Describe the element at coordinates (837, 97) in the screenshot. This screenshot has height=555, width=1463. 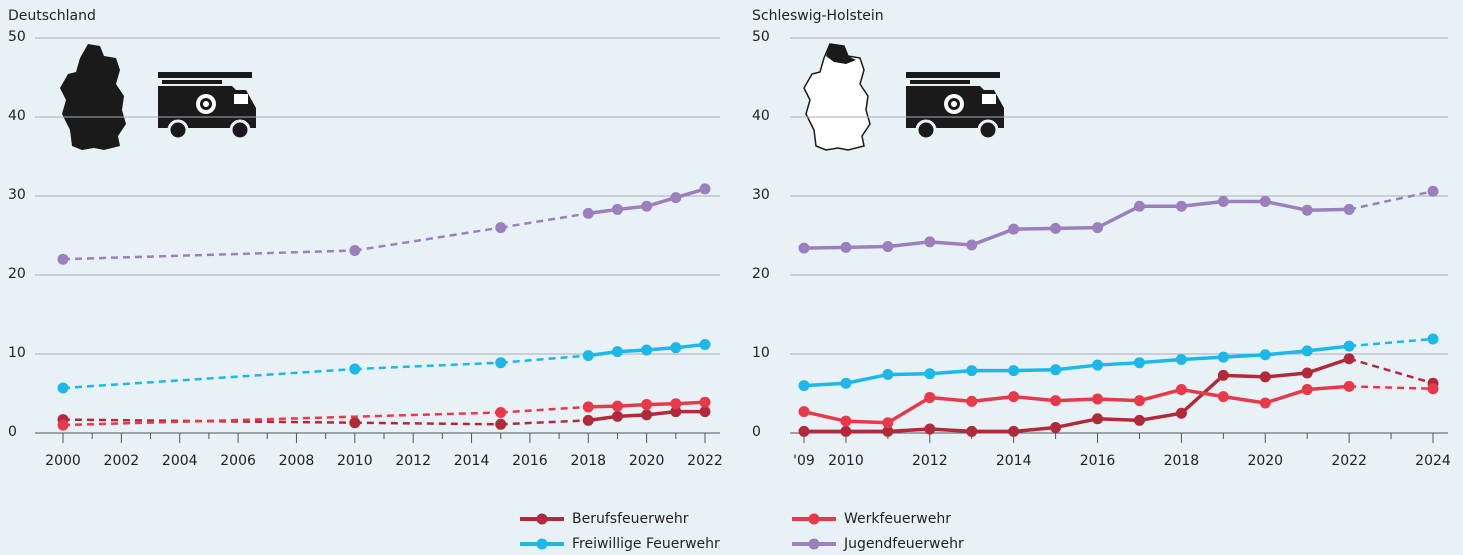
I see `schleswig-holstein-map-icon` at that location.